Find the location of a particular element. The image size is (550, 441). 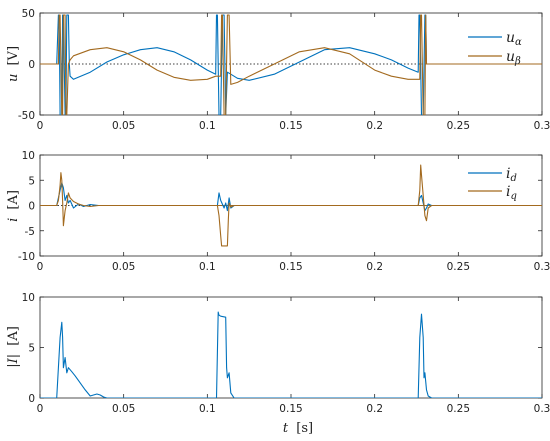

legend-u-beta-var: u is located at coordinates (510, 57).